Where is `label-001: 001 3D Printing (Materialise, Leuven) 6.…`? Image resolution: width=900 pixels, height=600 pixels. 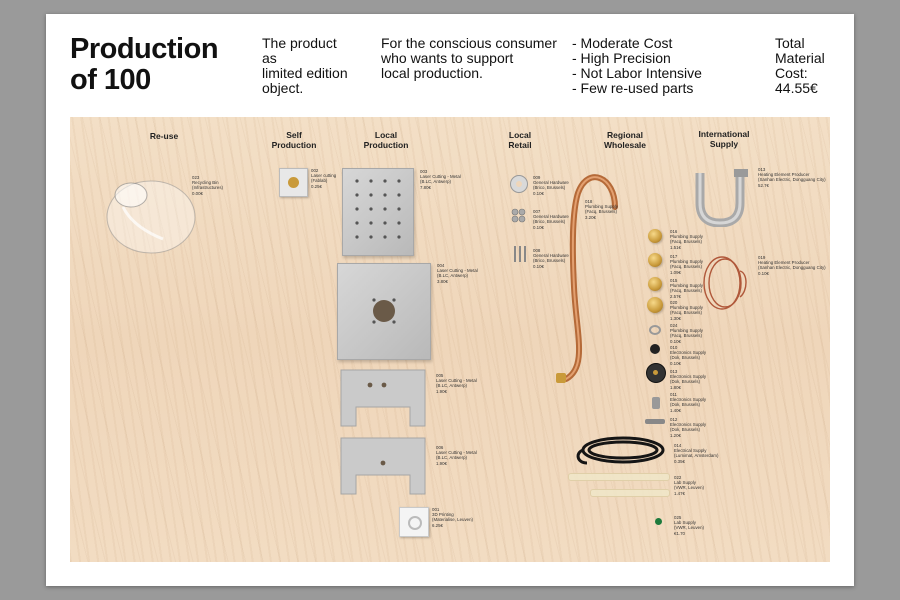
label-001: 001 3D Printing (Materialise, Leuven) 6.… is located at coordinates (452, 517).